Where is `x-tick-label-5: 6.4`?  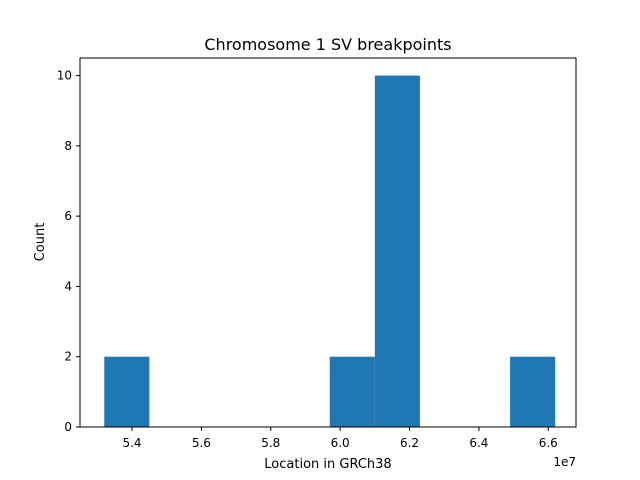 x-tick-label-5: 6.4 is located at coordinates (478, 443).